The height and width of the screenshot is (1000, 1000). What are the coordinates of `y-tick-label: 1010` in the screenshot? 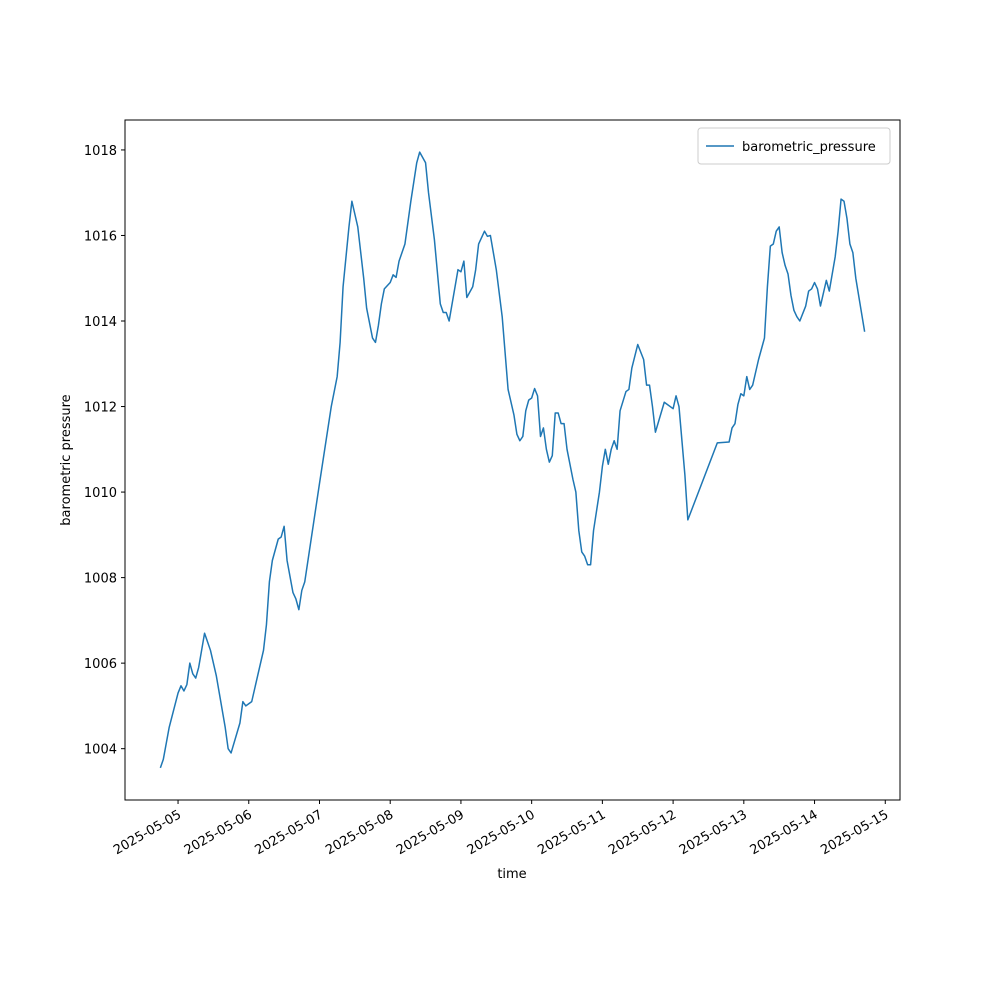 It's located at (100, 493).